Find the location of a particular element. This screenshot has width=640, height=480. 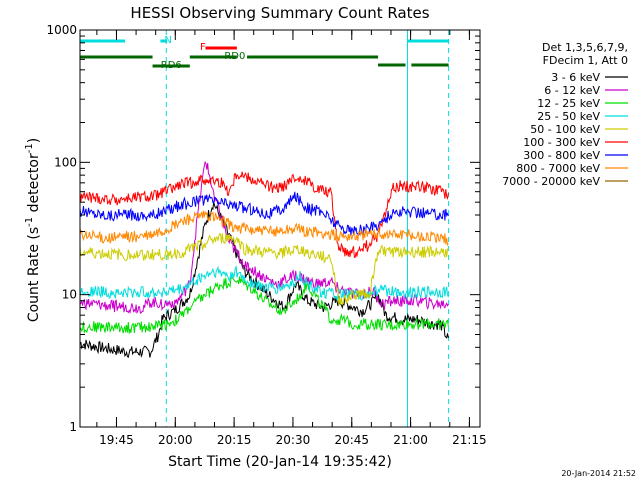

chart-title: HESSI Observing Summary Count Rates is located at coordinates (279, 13).